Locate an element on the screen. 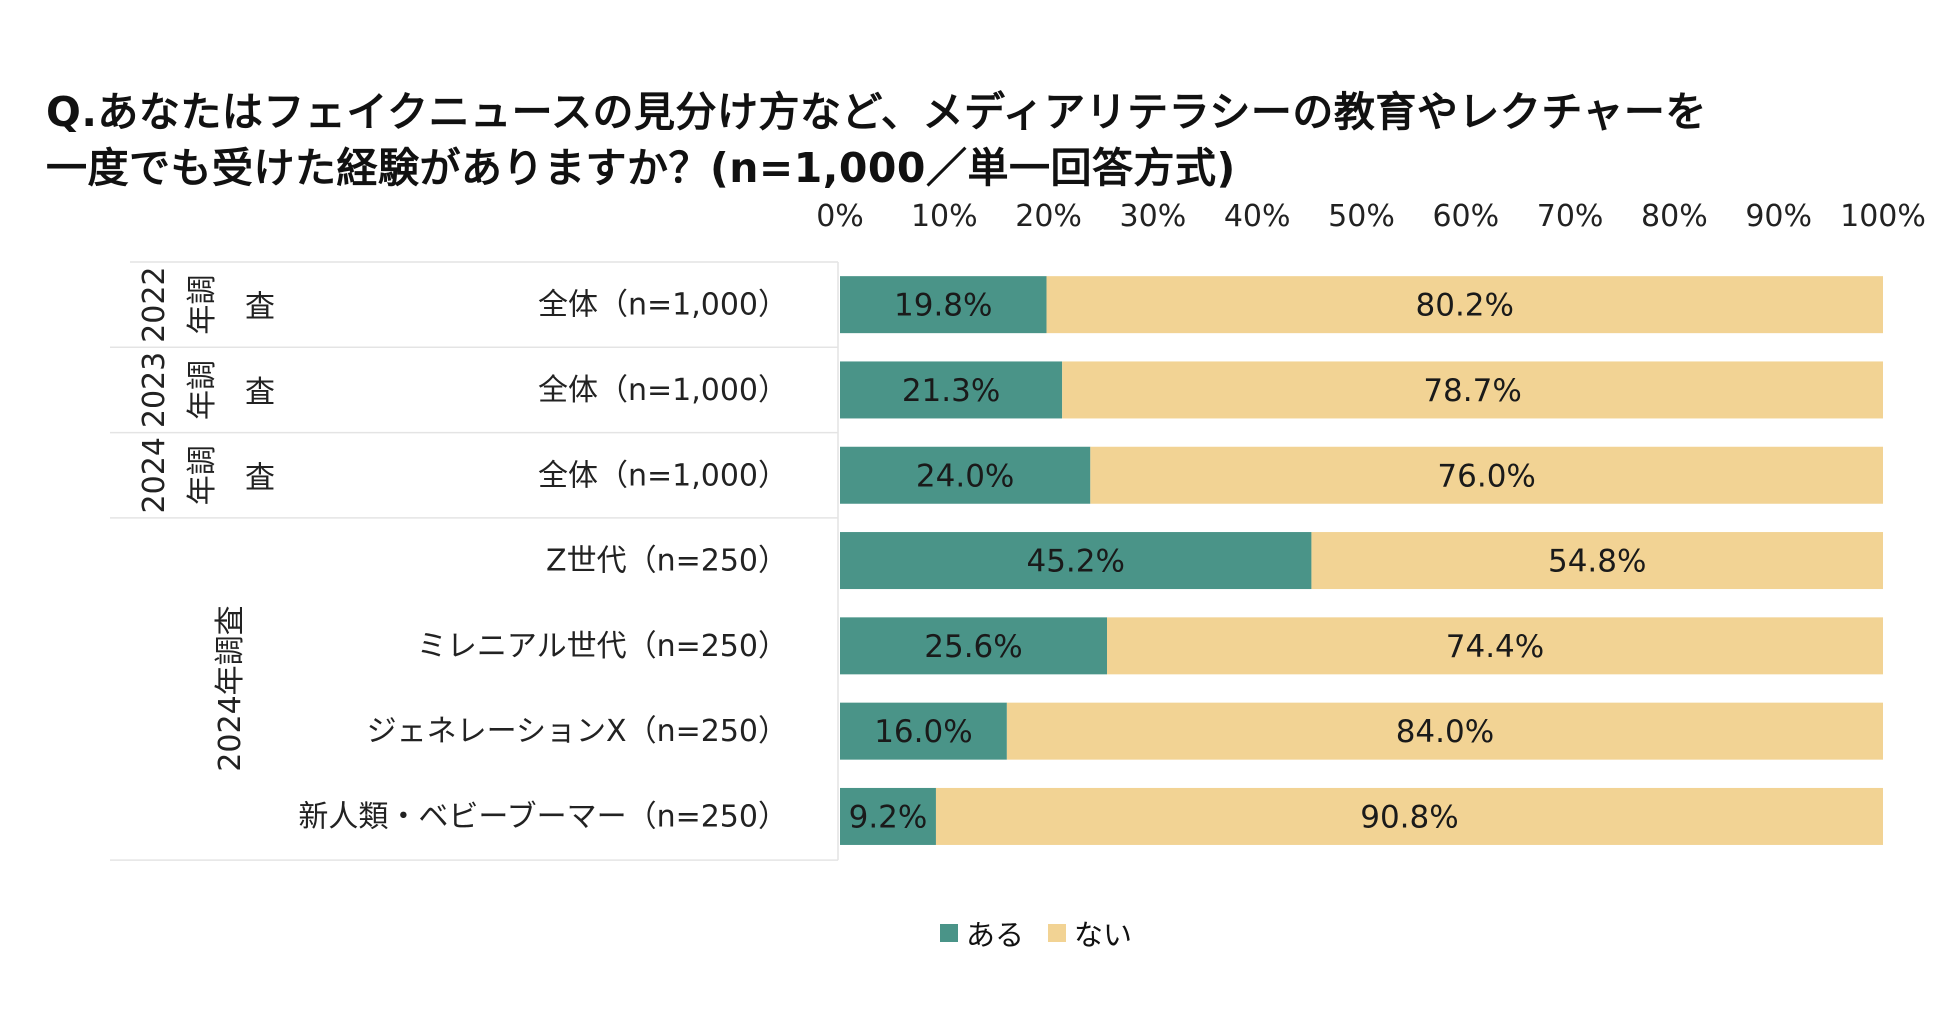 Image resolution: width=1950 pixels, height=1021 pixels. legend-item-aru: ある is located at coordinates (982, 933).